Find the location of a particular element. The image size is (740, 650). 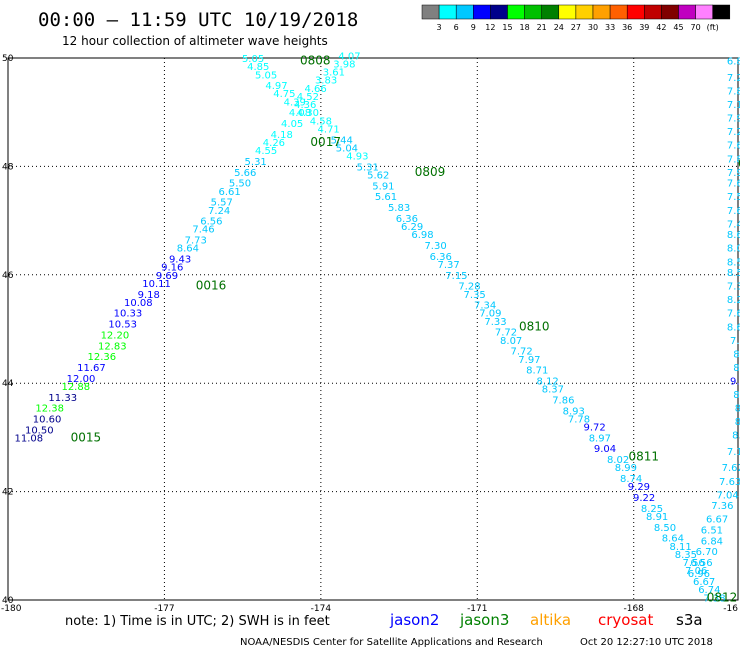

wave-value: 7.09 is located at coordinates (490, 314).